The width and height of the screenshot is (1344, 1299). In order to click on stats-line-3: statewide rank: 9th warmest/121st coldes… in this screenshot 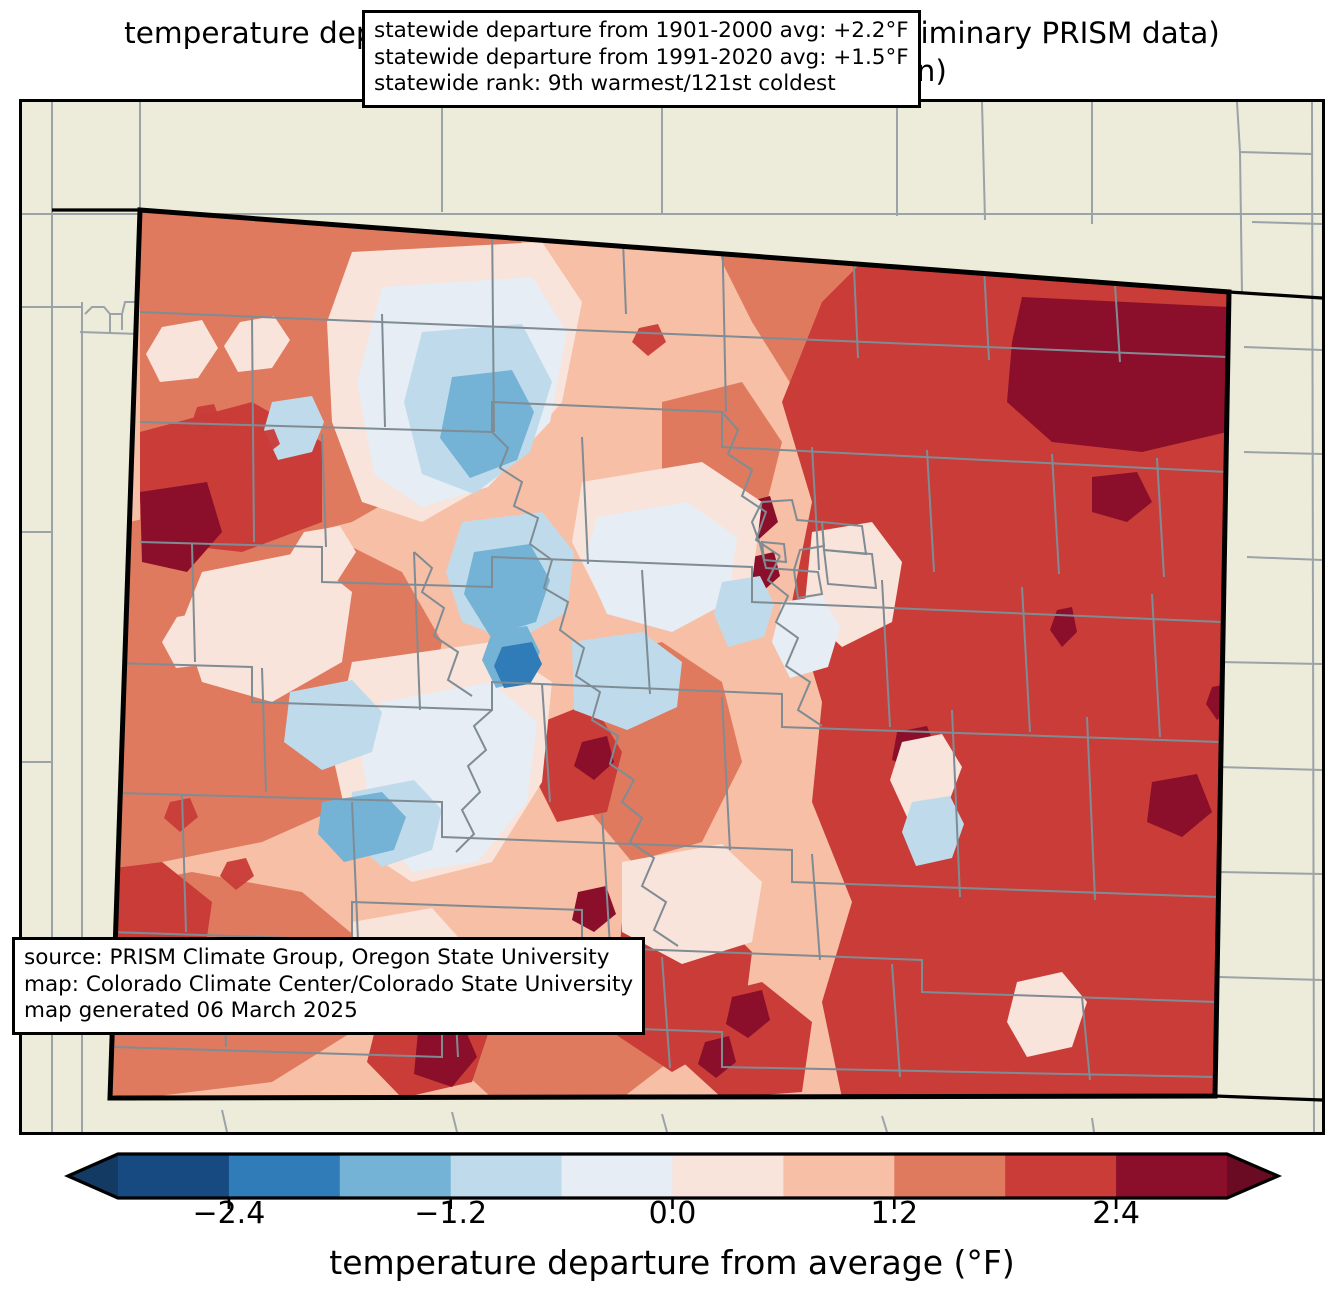, I will do `click(605, 83)`.